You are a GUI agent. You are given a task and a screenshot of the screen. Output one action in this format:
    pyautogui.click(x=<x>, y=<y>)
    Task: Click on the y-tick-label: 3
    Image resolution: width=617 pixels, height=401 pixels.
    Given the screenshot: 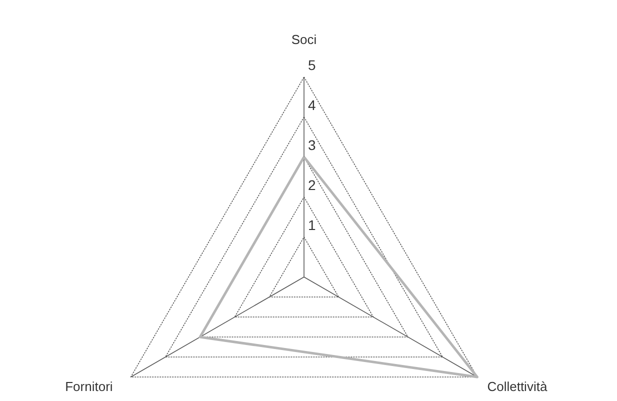 What is the action you would take?
    pyautogui.click(x=312, y=145)
    